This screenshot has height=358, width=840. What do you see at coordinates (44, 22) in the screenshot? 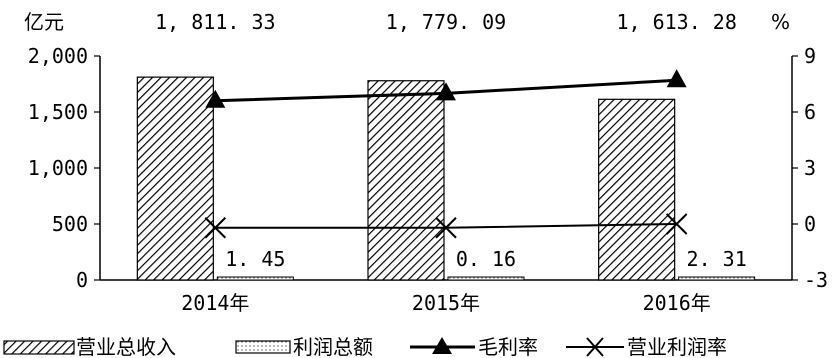
I see `left-axis-unit: 亿元` at bounding box center [44, 22].